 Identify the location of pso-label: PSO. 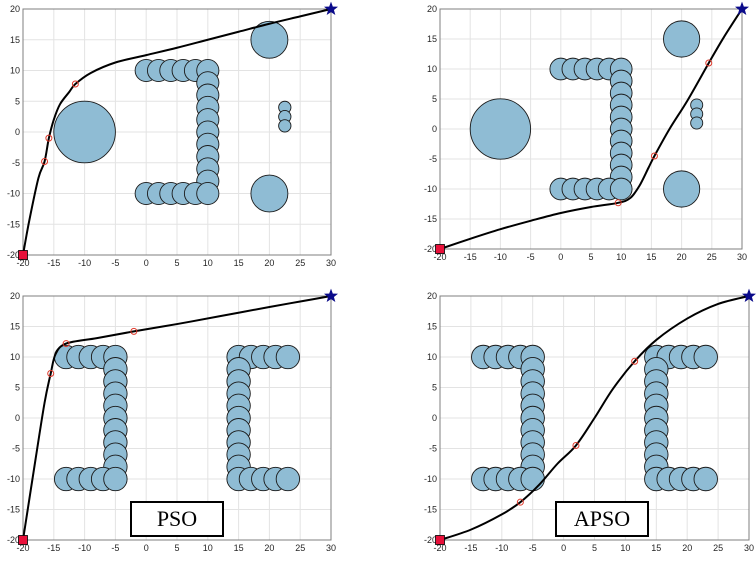
(177, 519).